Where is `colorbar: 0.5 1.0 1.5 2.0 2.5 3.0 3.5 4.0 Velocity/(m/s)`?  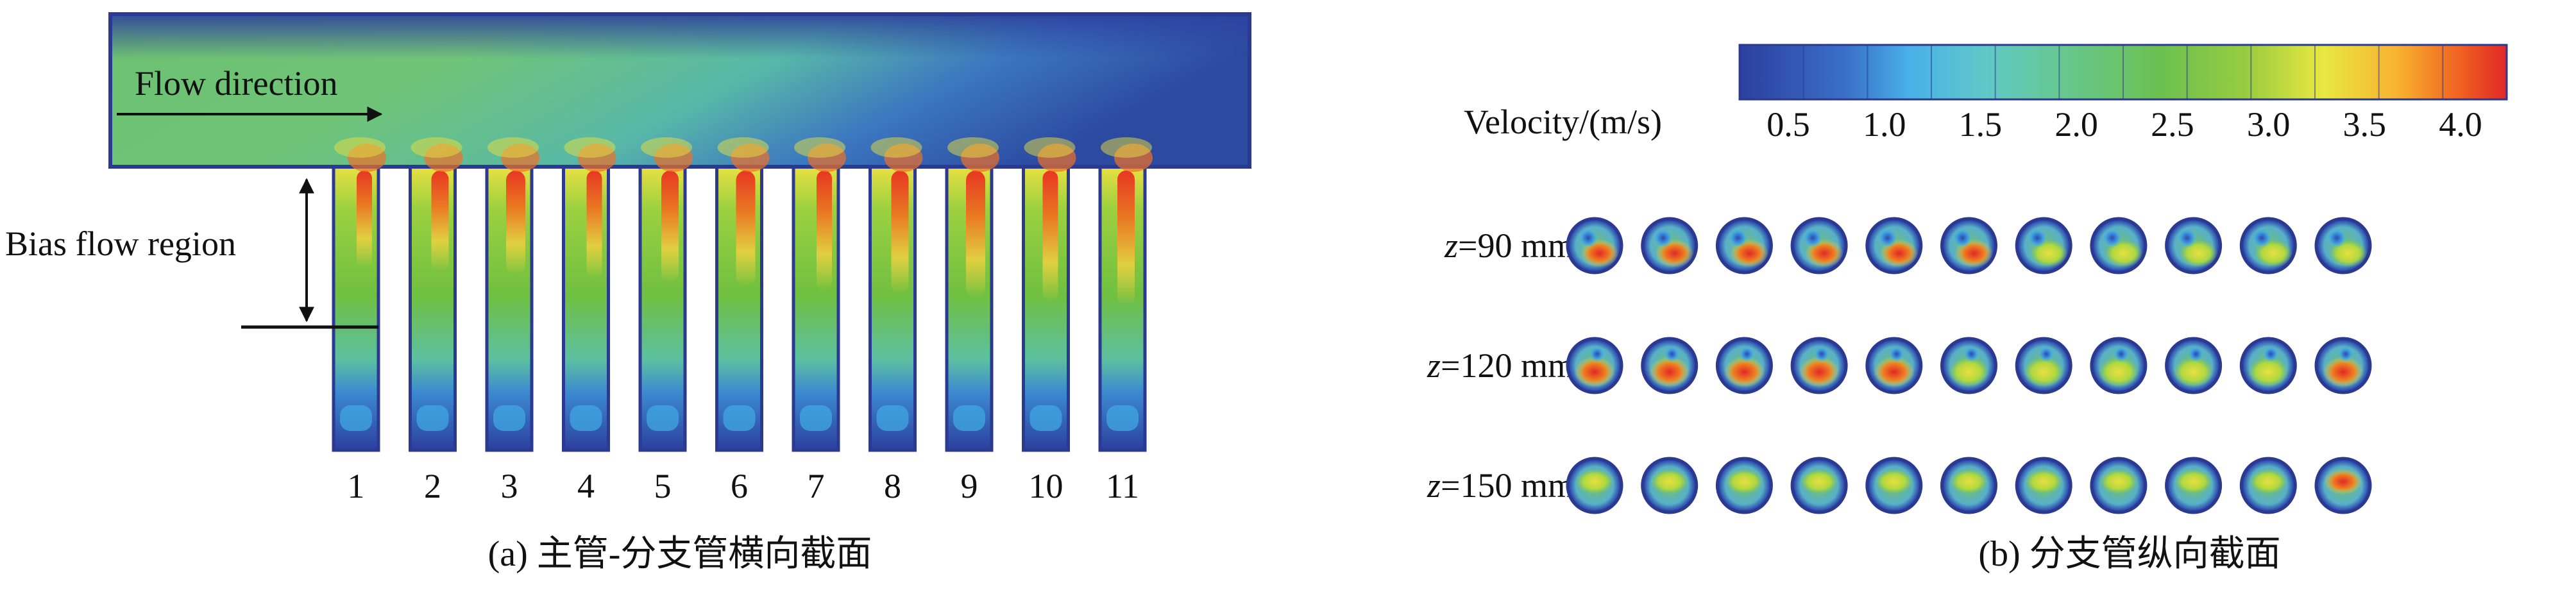
colorbar: 0.5 1.0 1.5 2.0 2.5 3.0 3.5 4.0 Velocity/(m/s) is located at coordinates (1986, 94).